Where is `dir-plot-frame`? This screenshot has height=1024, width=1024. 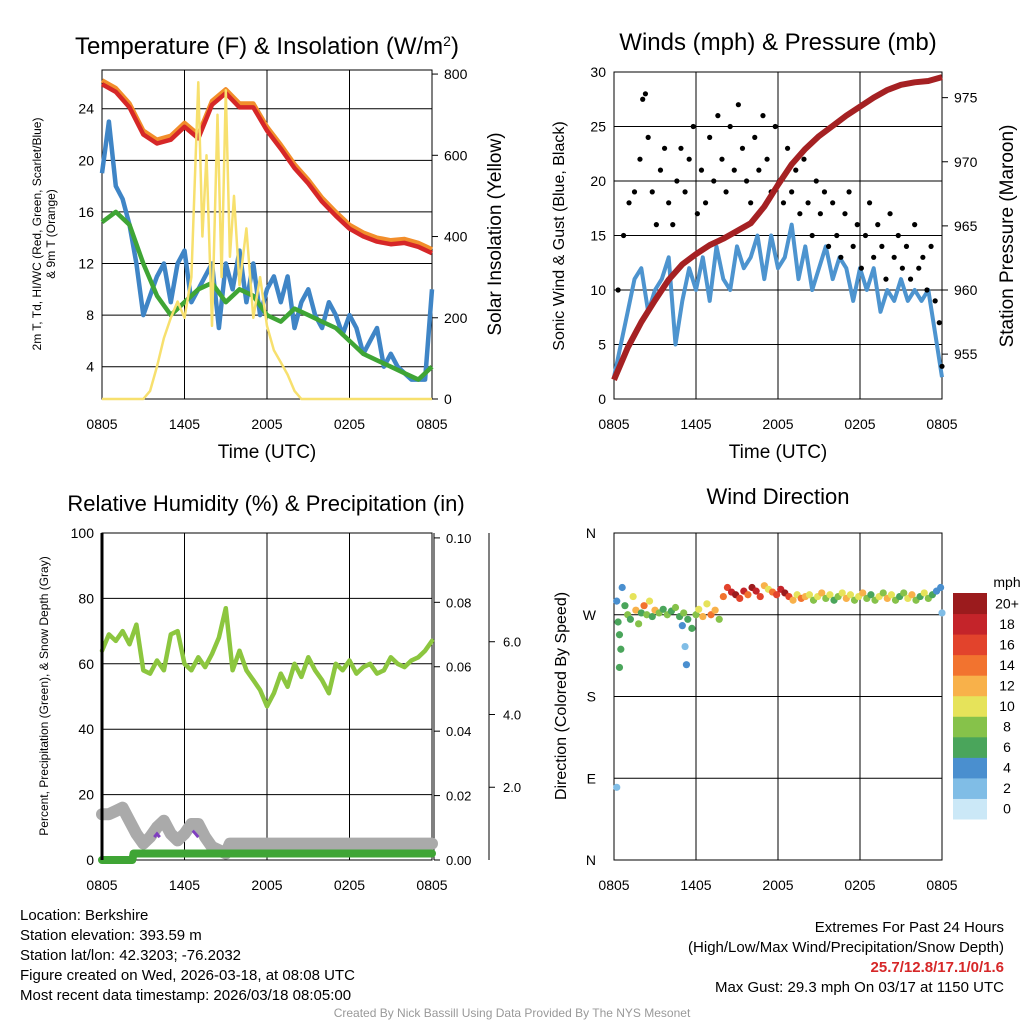
dir-plot-frame is located at coordinates (778, 696).